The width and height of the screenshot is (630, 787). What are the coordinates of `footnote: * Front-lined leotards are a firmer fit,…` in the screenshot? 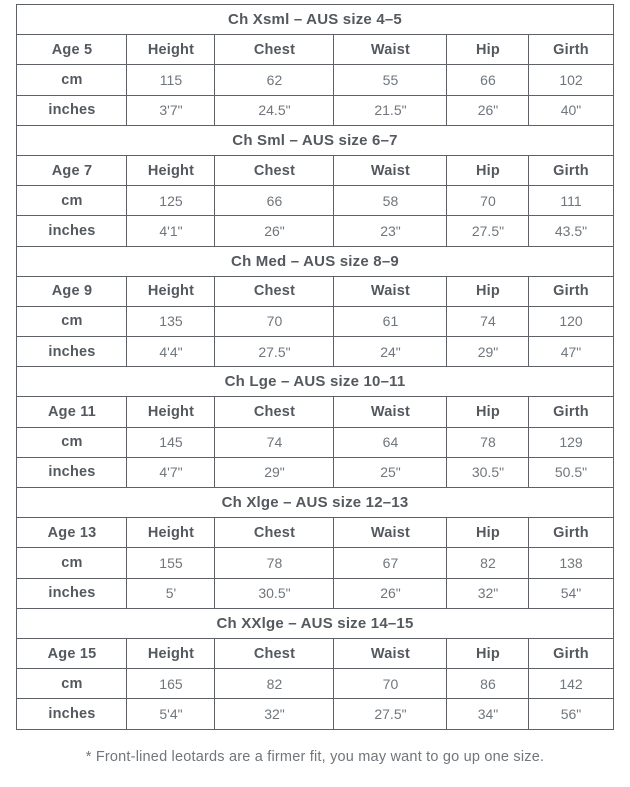 It's located at (315, 756).